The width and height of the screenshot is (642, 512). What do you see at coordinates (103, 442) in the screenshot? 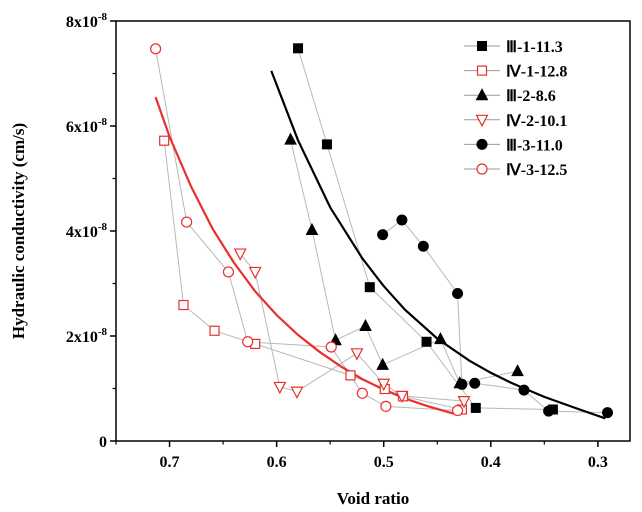
I see `y-tick-label: 0` at bounding box center [103, 442].